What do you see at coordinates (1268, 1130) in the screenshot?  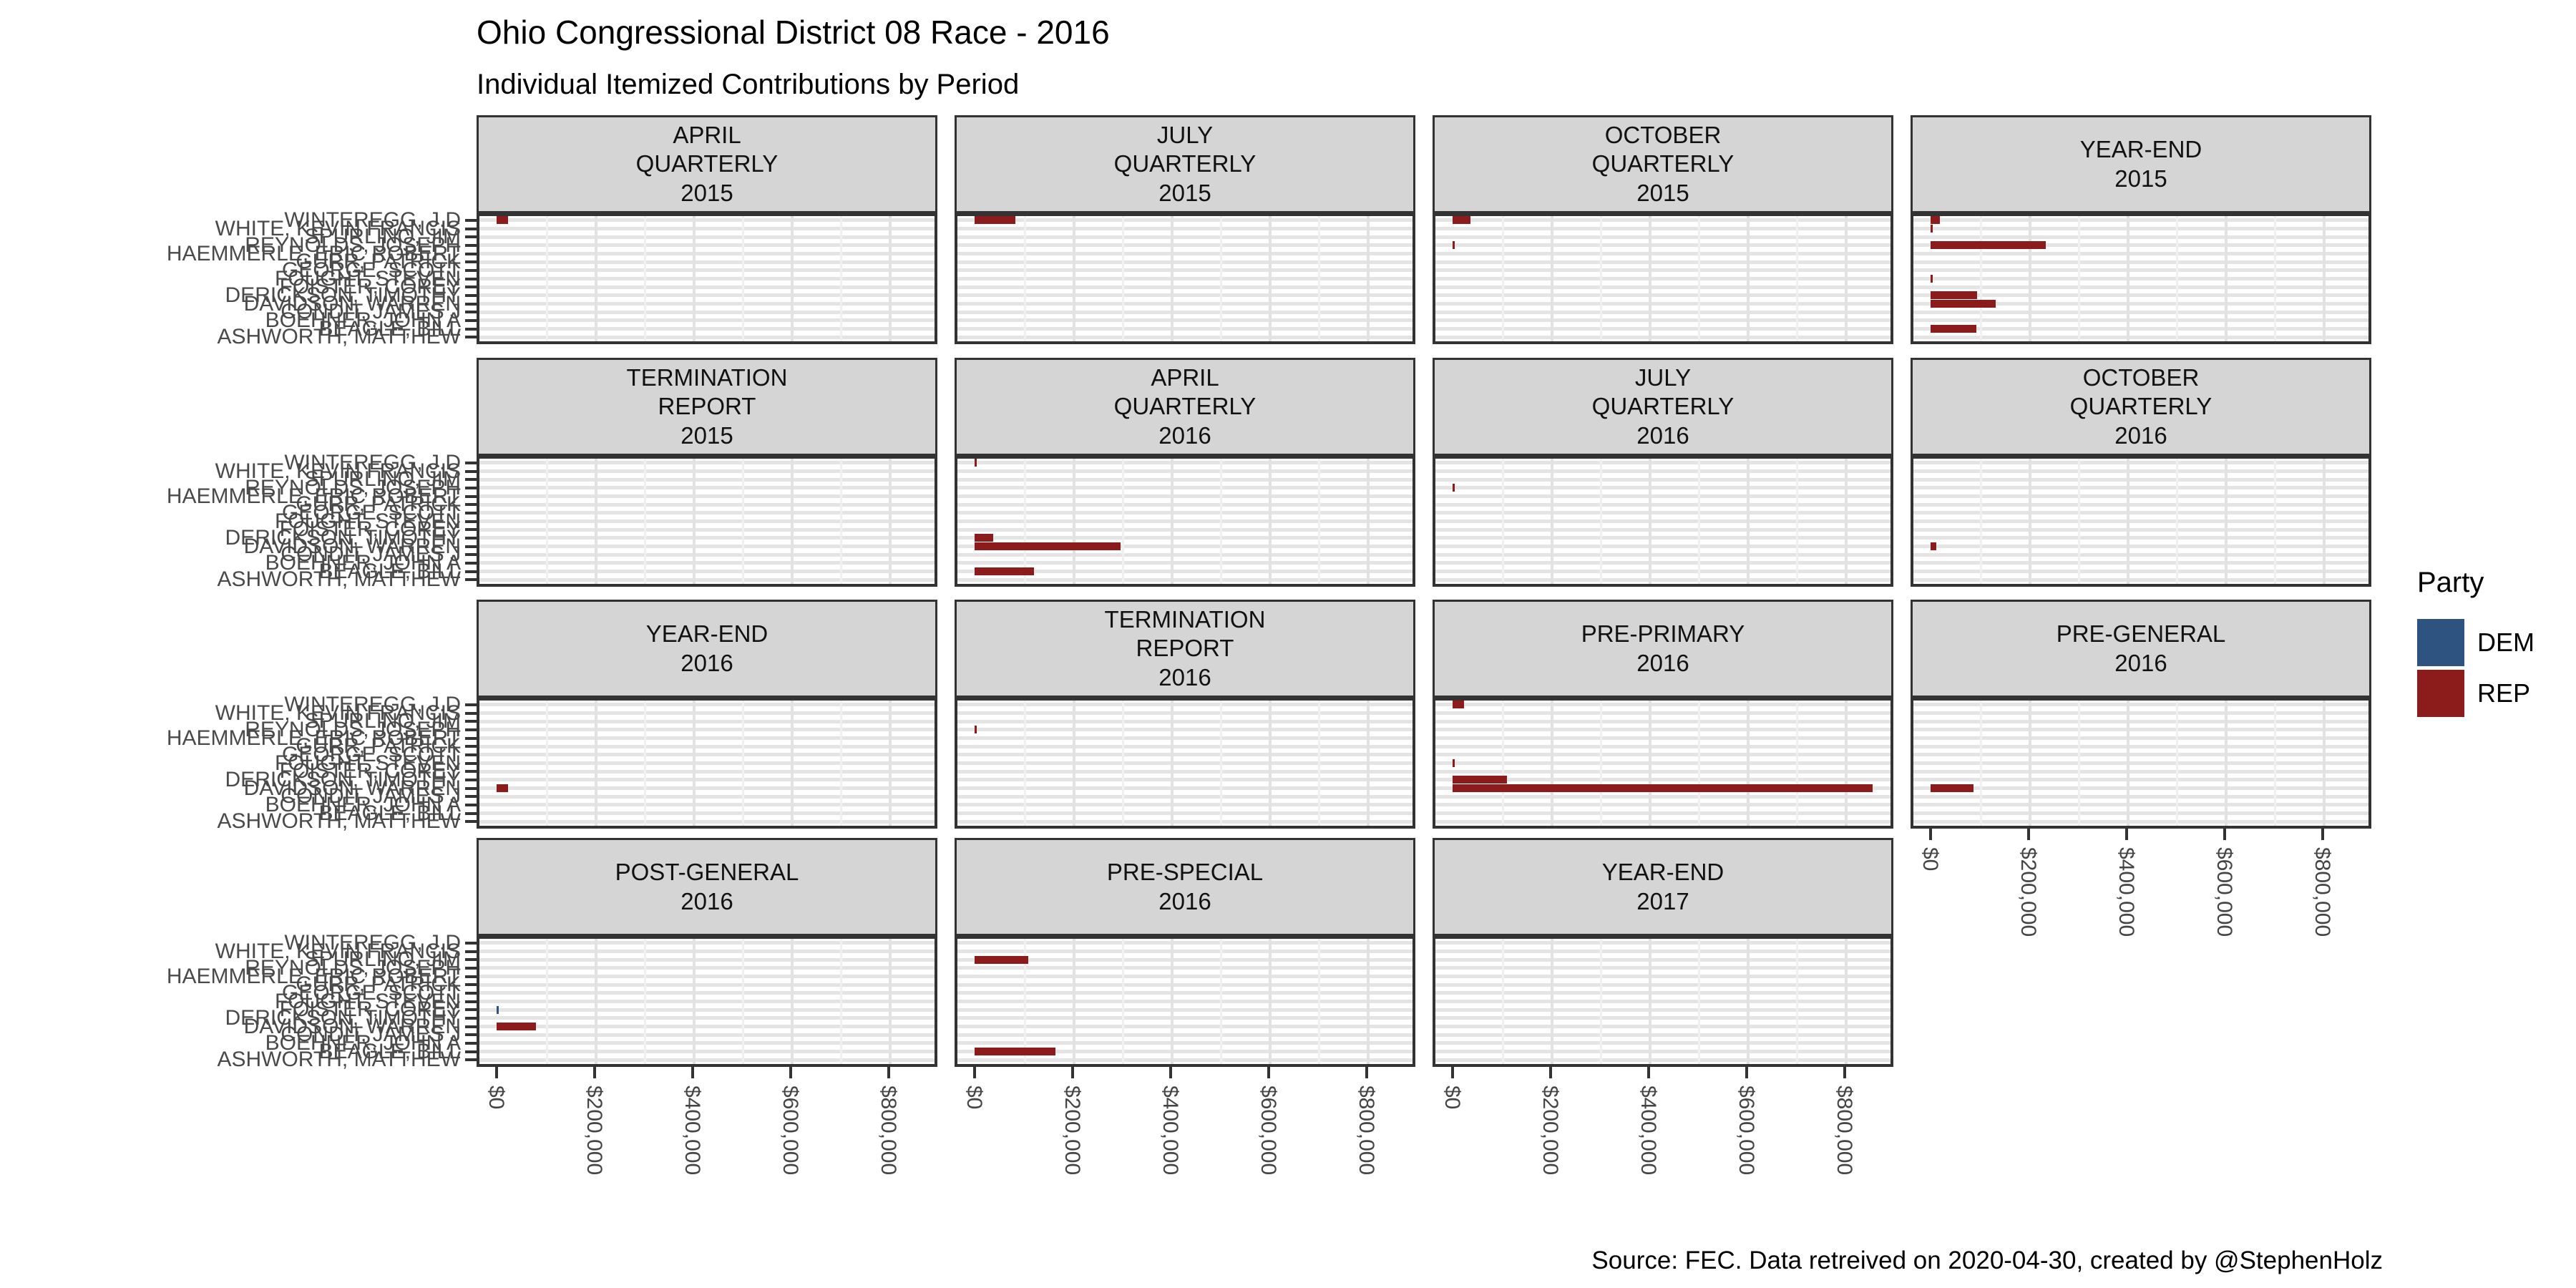 I see `x-axis-label: $600,000` at bounding box center [1268, 1130].